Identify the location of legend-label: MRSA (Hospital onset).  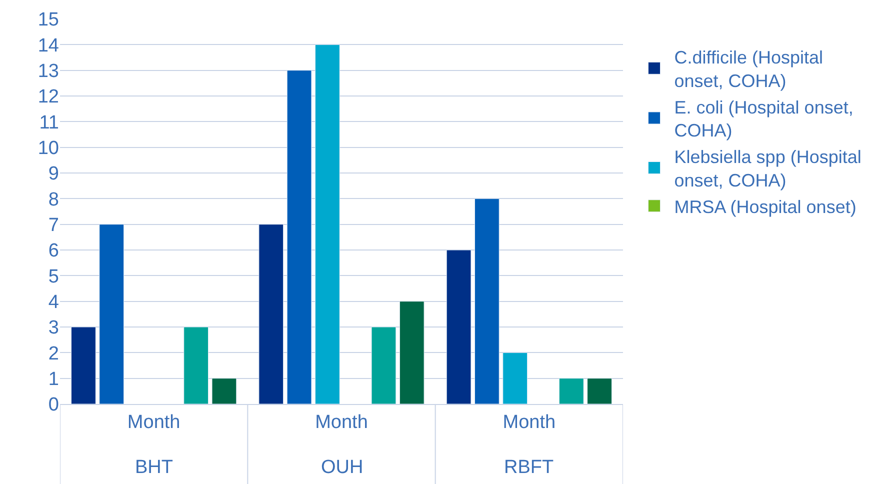
(765, 206).